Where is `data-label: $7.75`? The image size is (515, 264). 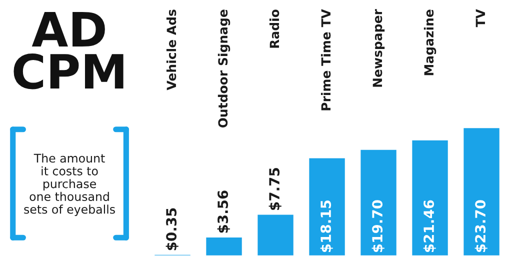 data-label: $7.75 is located at coordinates (275, 189).